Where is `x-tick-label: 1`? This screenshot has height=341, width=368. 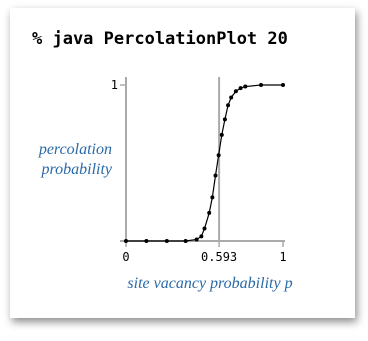 x-tick-label: 1 is located at coordinates (282, 257).